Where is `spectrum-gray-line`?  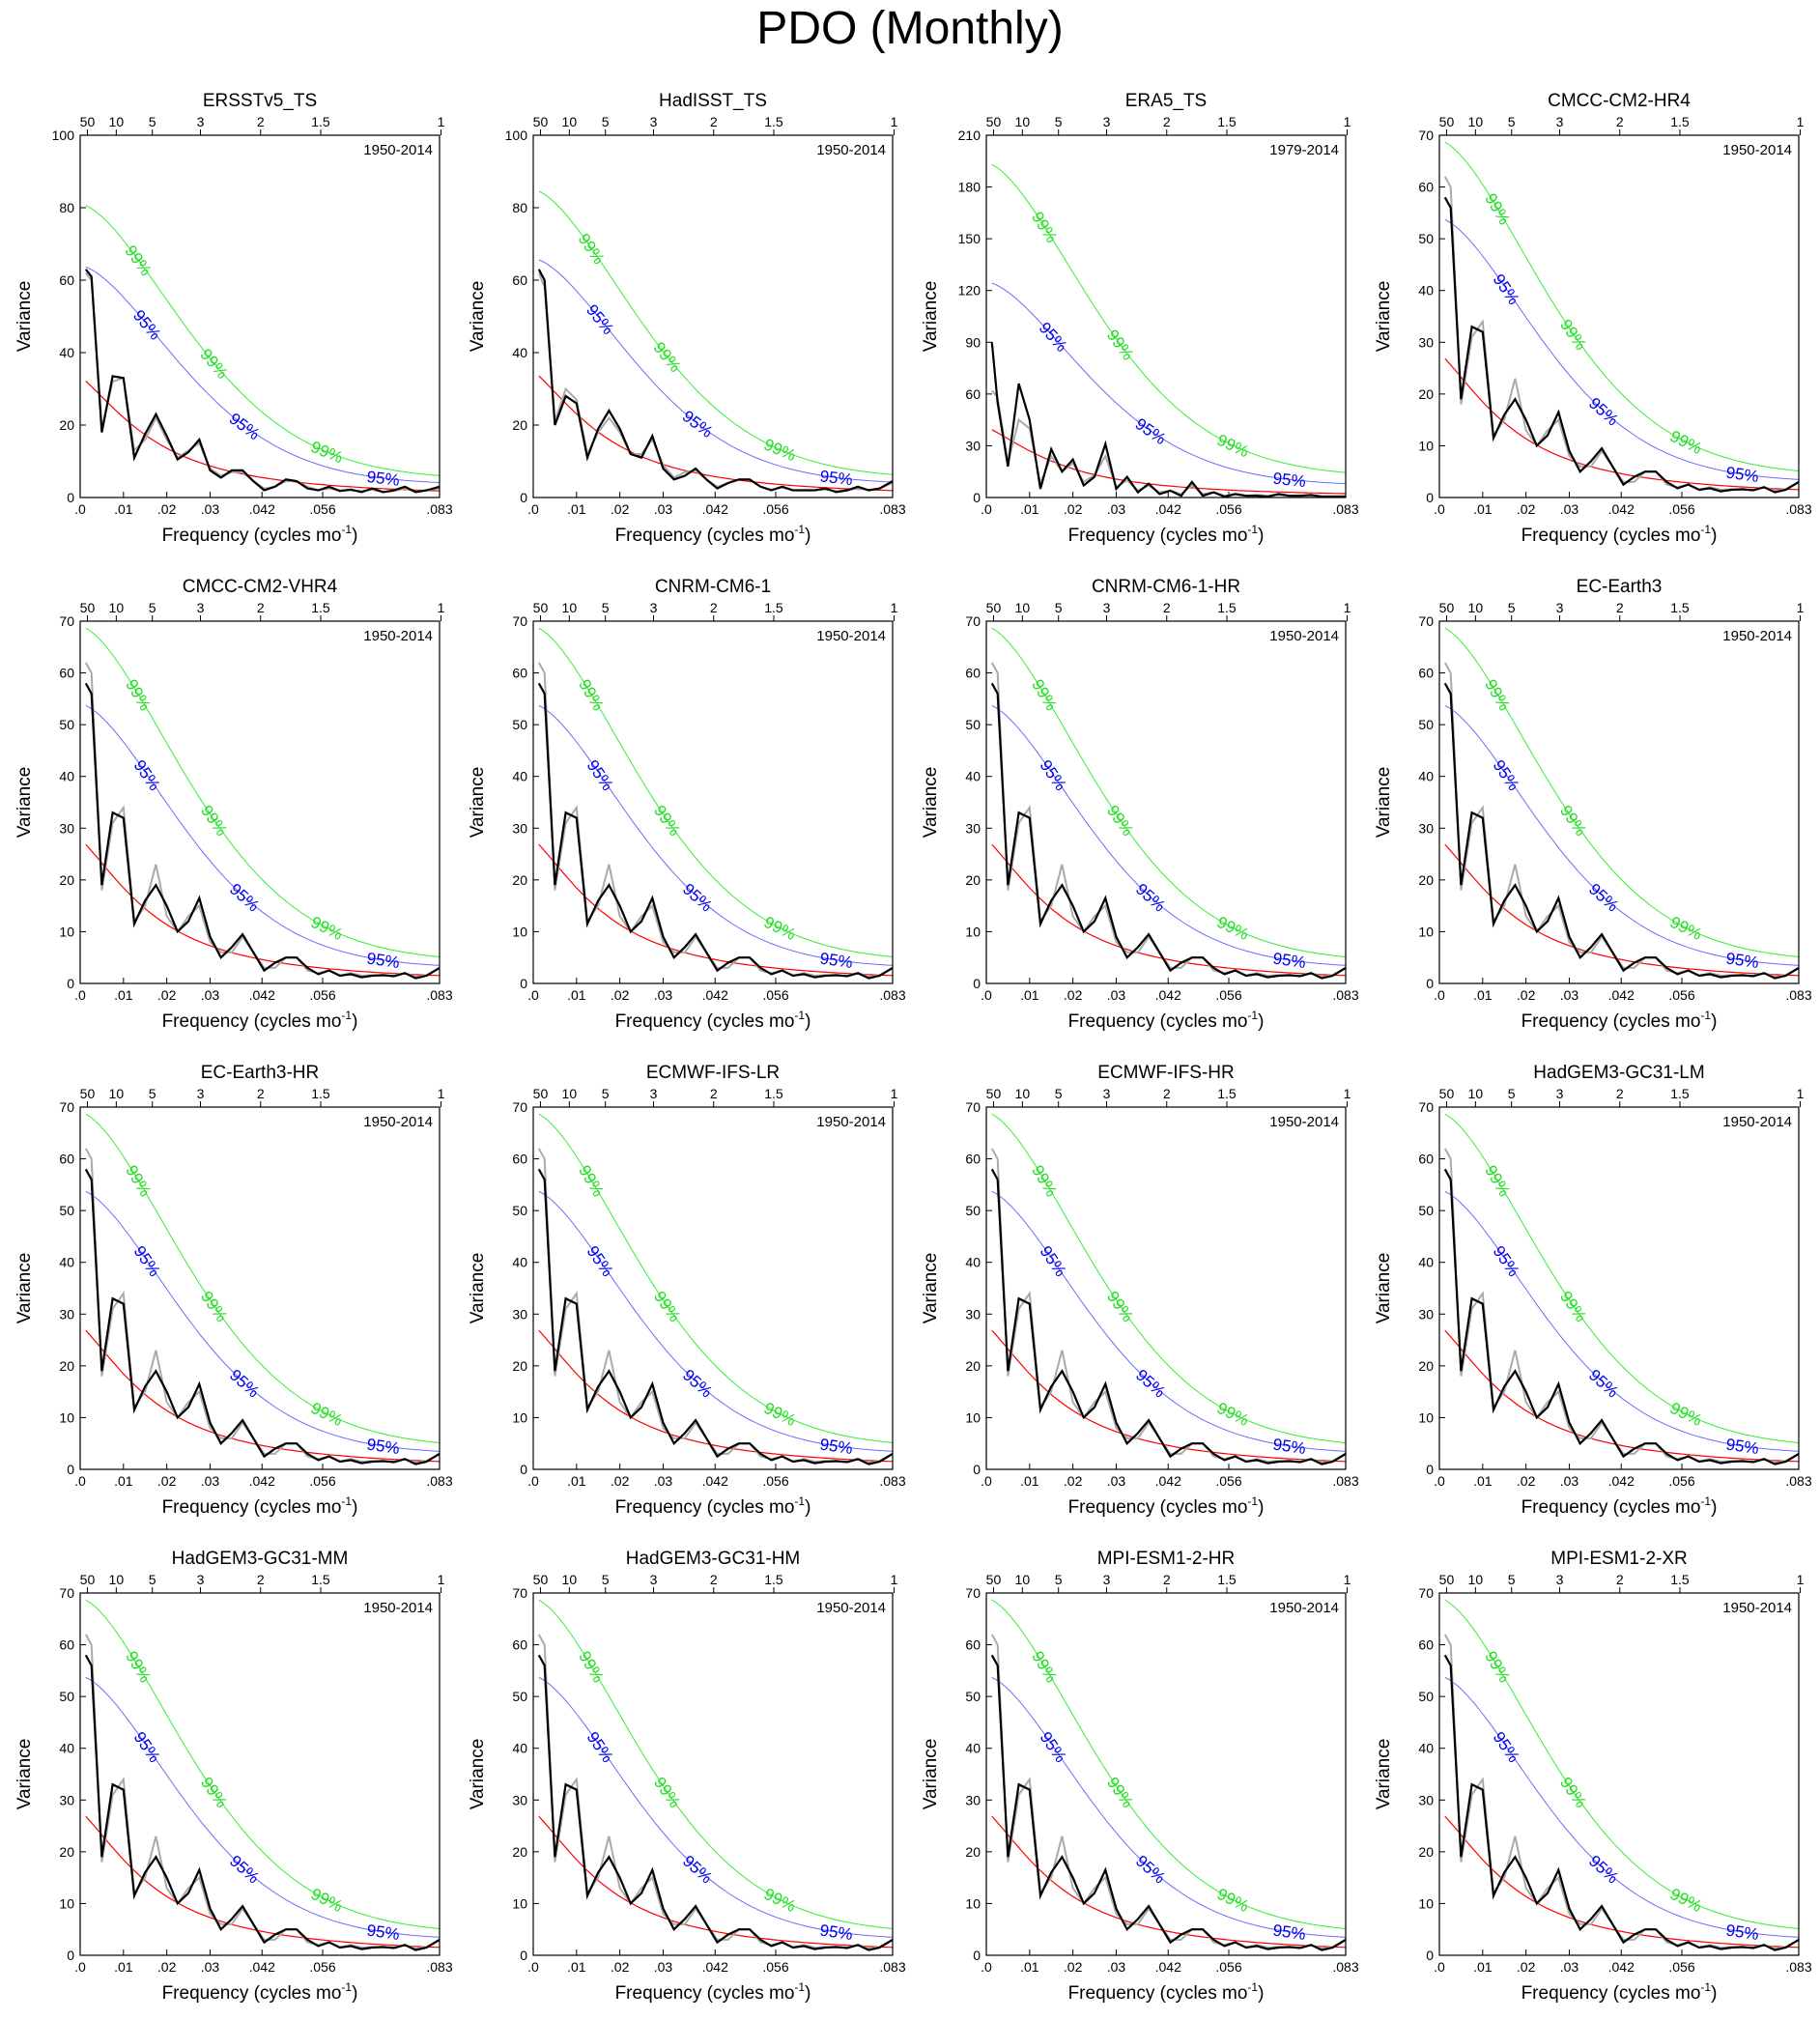
spectrum-gray-line is located at coordinates (263, 382).